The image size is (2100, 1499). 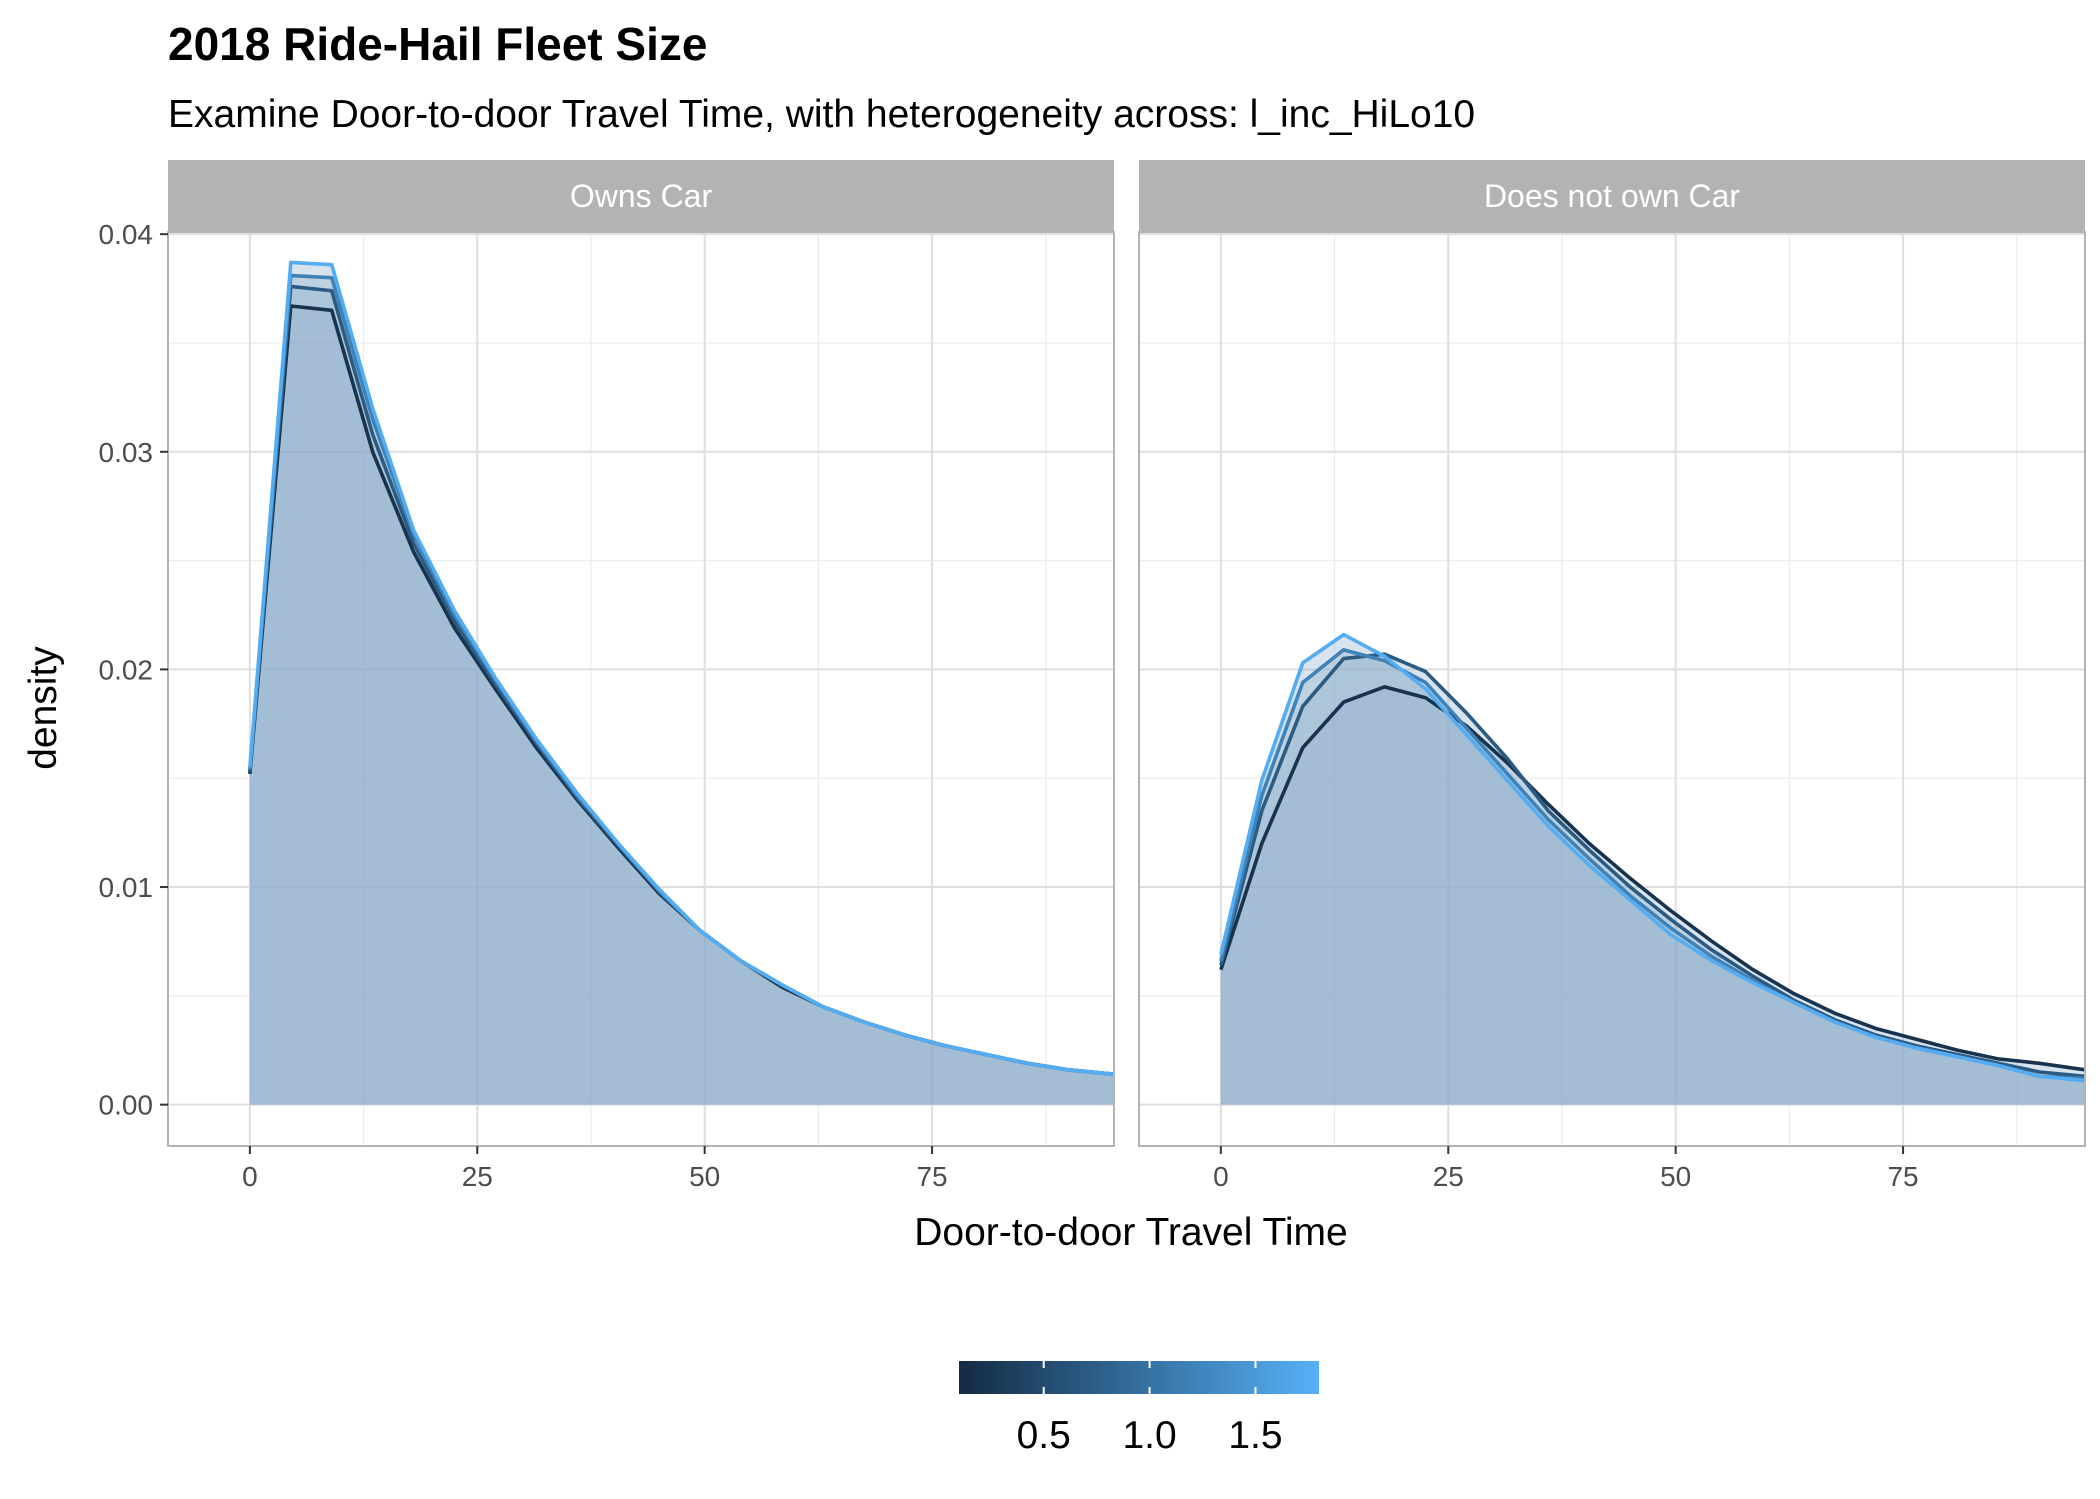 What do you see at coordinates (437, 44) in the screenshot?
I see `chart-title: 2018 Ride-Hail Fleet Size` at bounding box center [437, 44].